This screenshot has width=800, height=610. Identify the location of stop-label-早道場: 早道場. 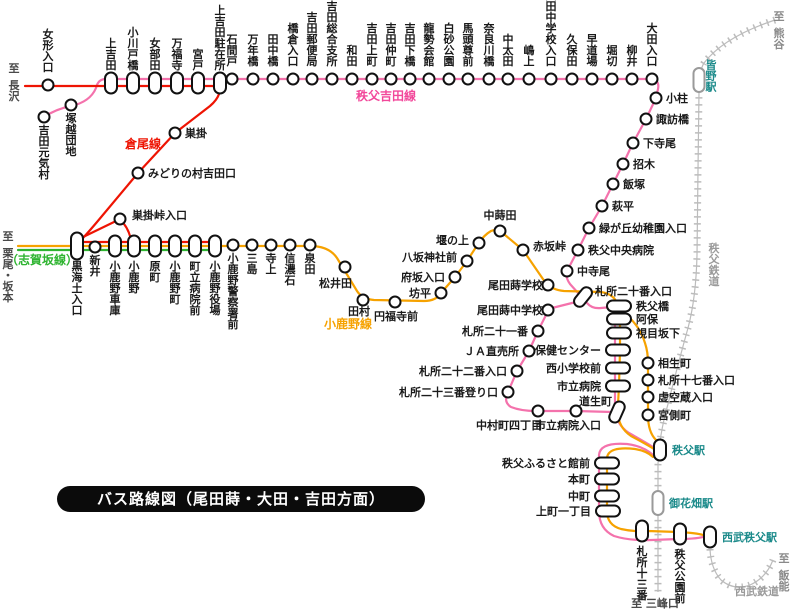
(592, 50).